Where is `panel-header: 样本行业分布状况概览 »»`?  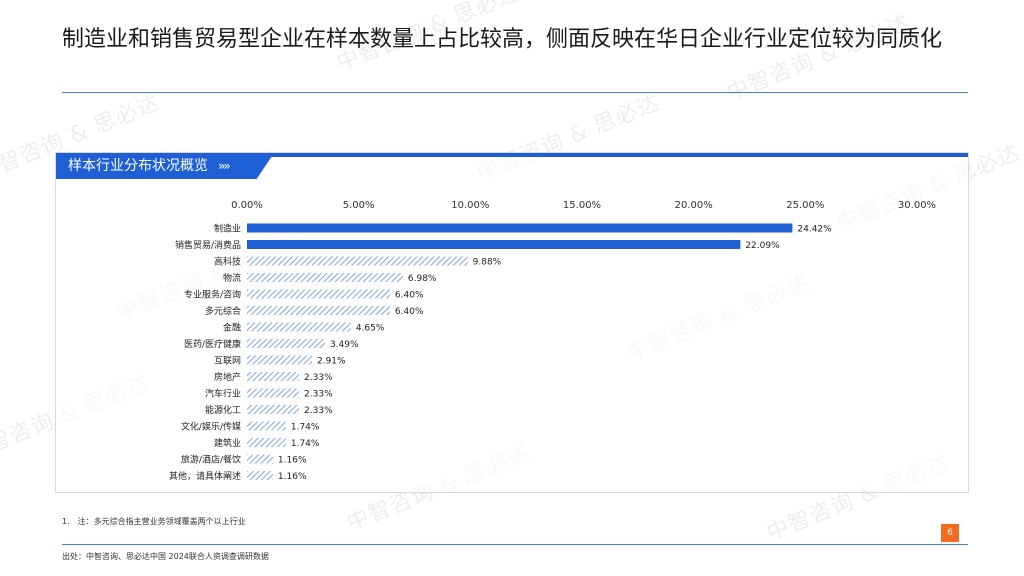 panel-header: 样本行业分布状况概览 »» is located at coordinates (165, 166).